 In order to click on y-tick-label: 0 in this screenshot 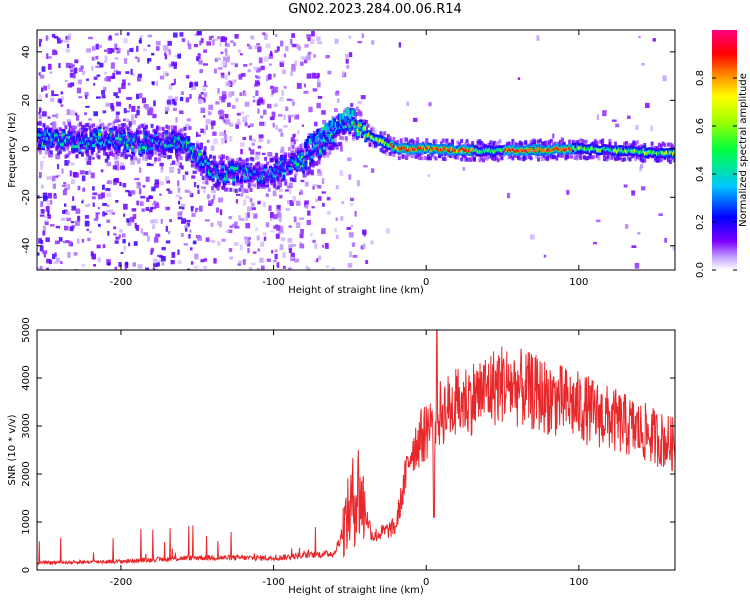, I will do `click(26, 570)`.